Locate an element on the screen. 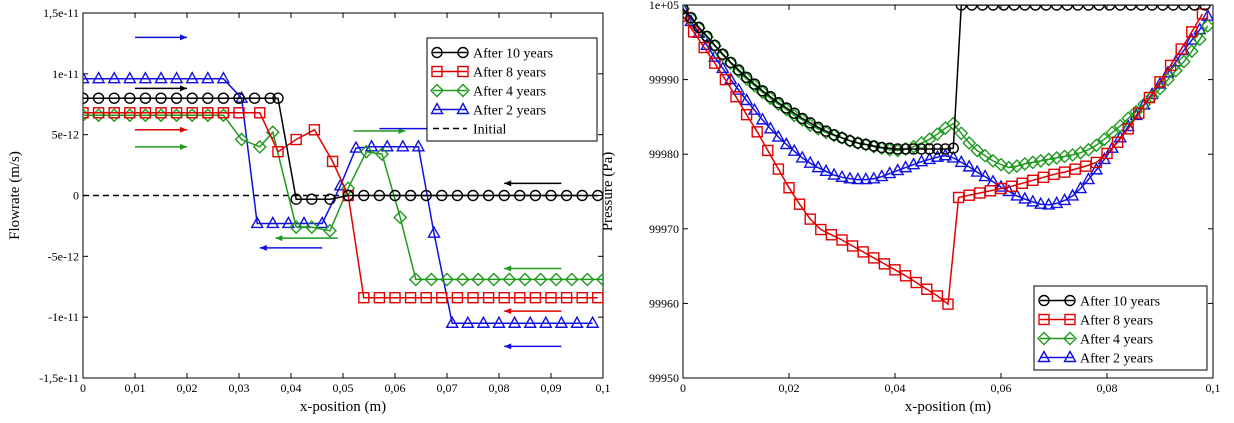 Image resolution: width=1234 pixels, height=423 pixels. legend-label: After 4 years is located at coordinates (1116, 340).